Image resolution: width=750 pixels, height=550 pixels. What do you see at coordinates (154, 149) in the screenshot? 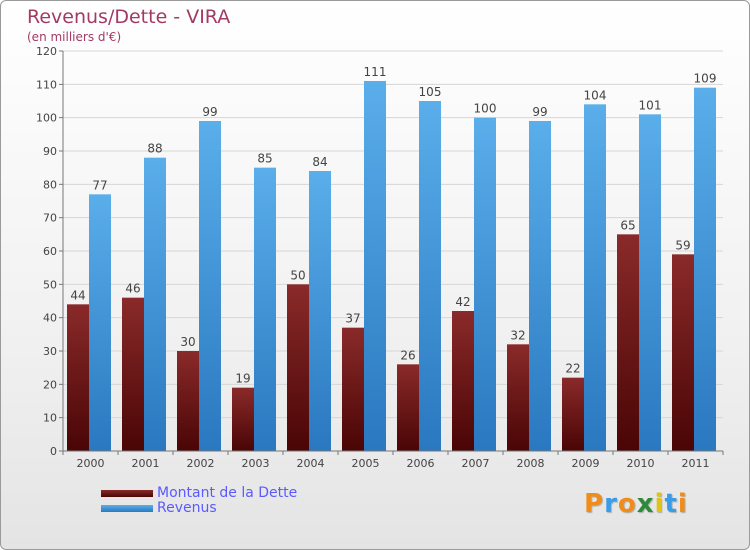
I see `data-label-revenus: 88` at bounding box center [154, 149].